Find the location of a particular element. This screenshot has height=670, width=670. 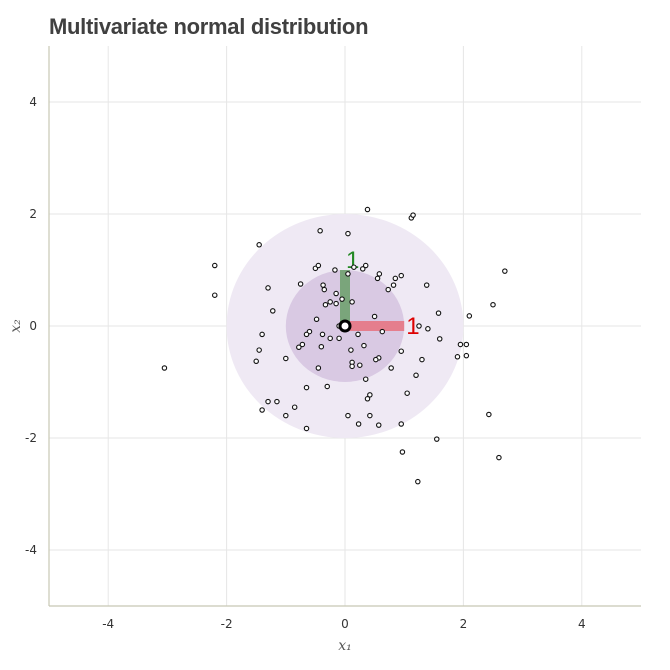

y-tick-label: -2 is located at coordinates (31, 438).